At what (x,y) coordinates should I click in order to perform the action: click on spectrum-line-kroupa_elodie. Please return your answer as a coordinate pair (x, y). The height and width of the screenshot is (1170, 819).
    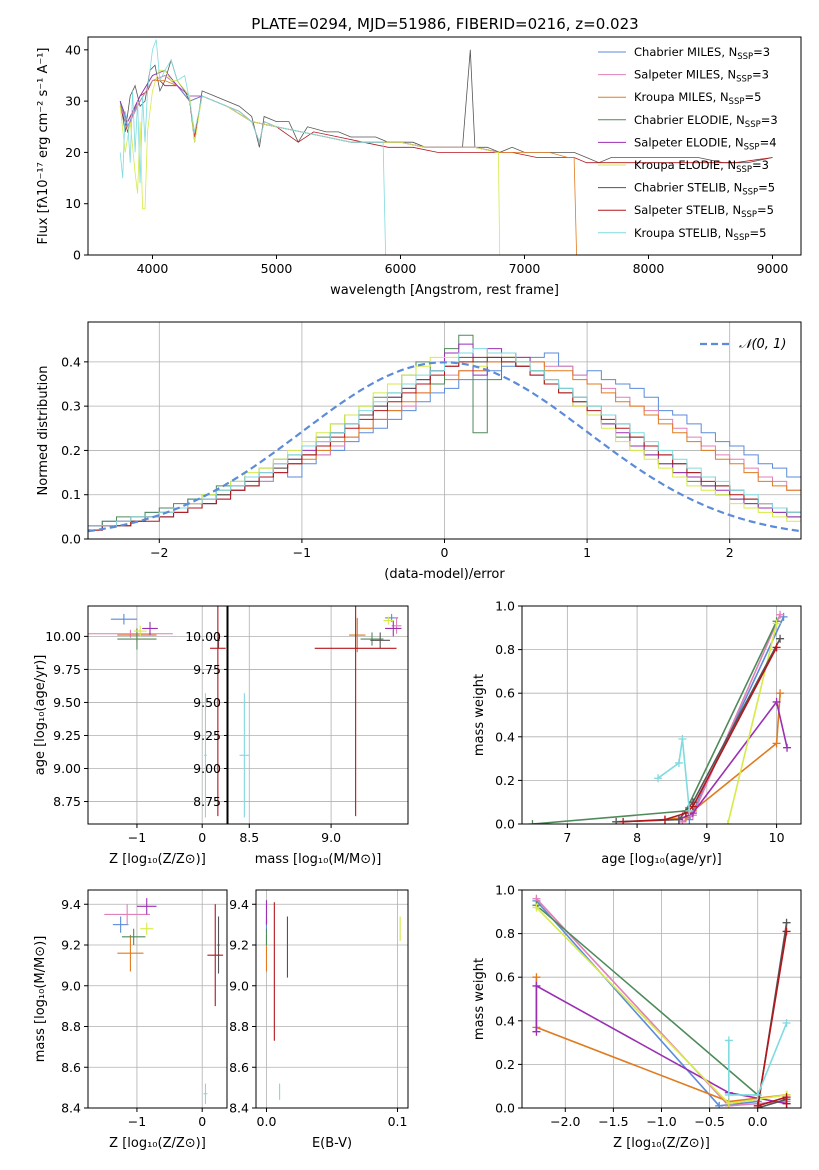
    Looking at the image, I should click on (310, 162).